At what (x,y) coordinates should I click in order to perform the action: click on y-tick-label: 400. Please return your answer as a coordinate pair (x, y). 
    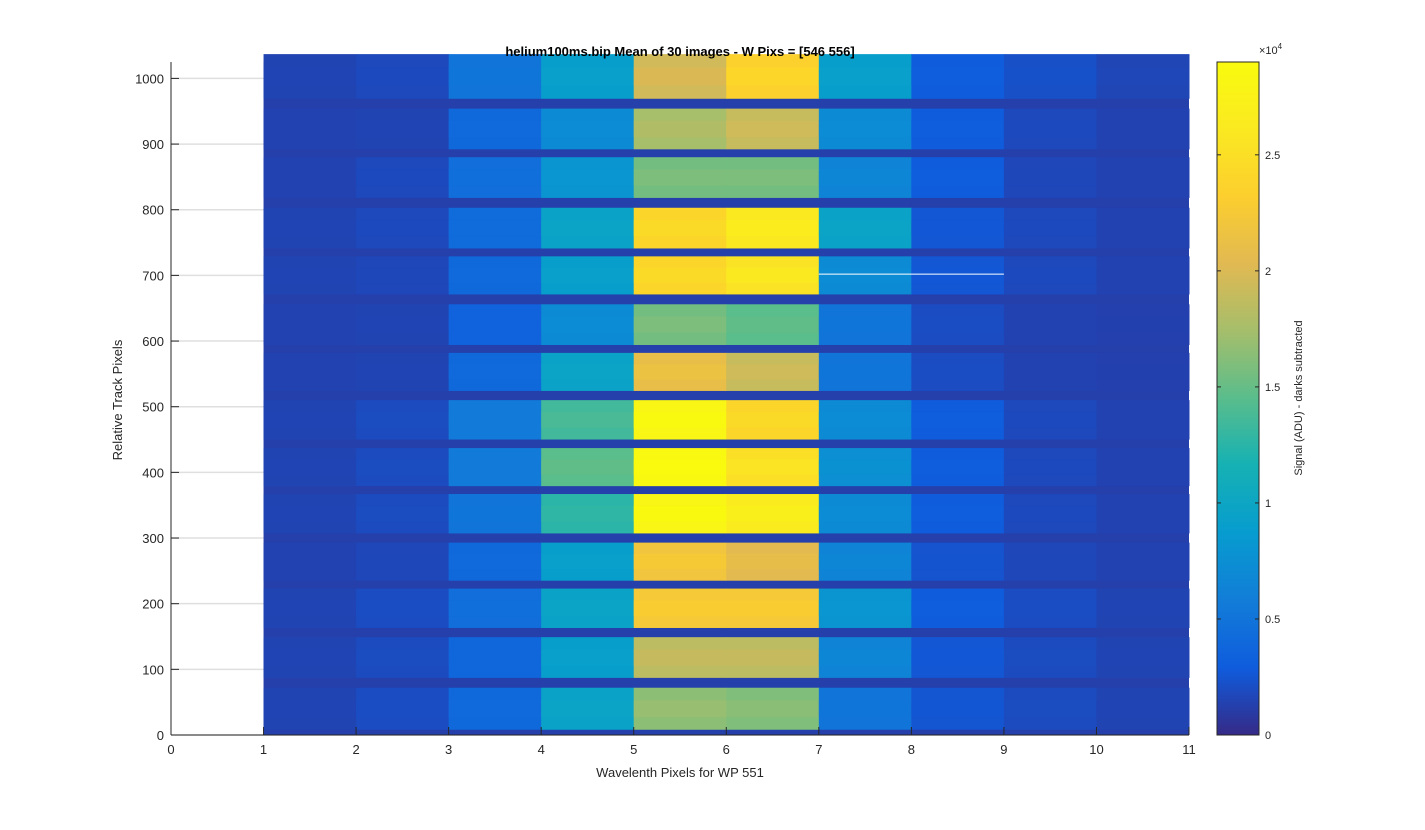
    Looking at the image, I should click on (153, 472).